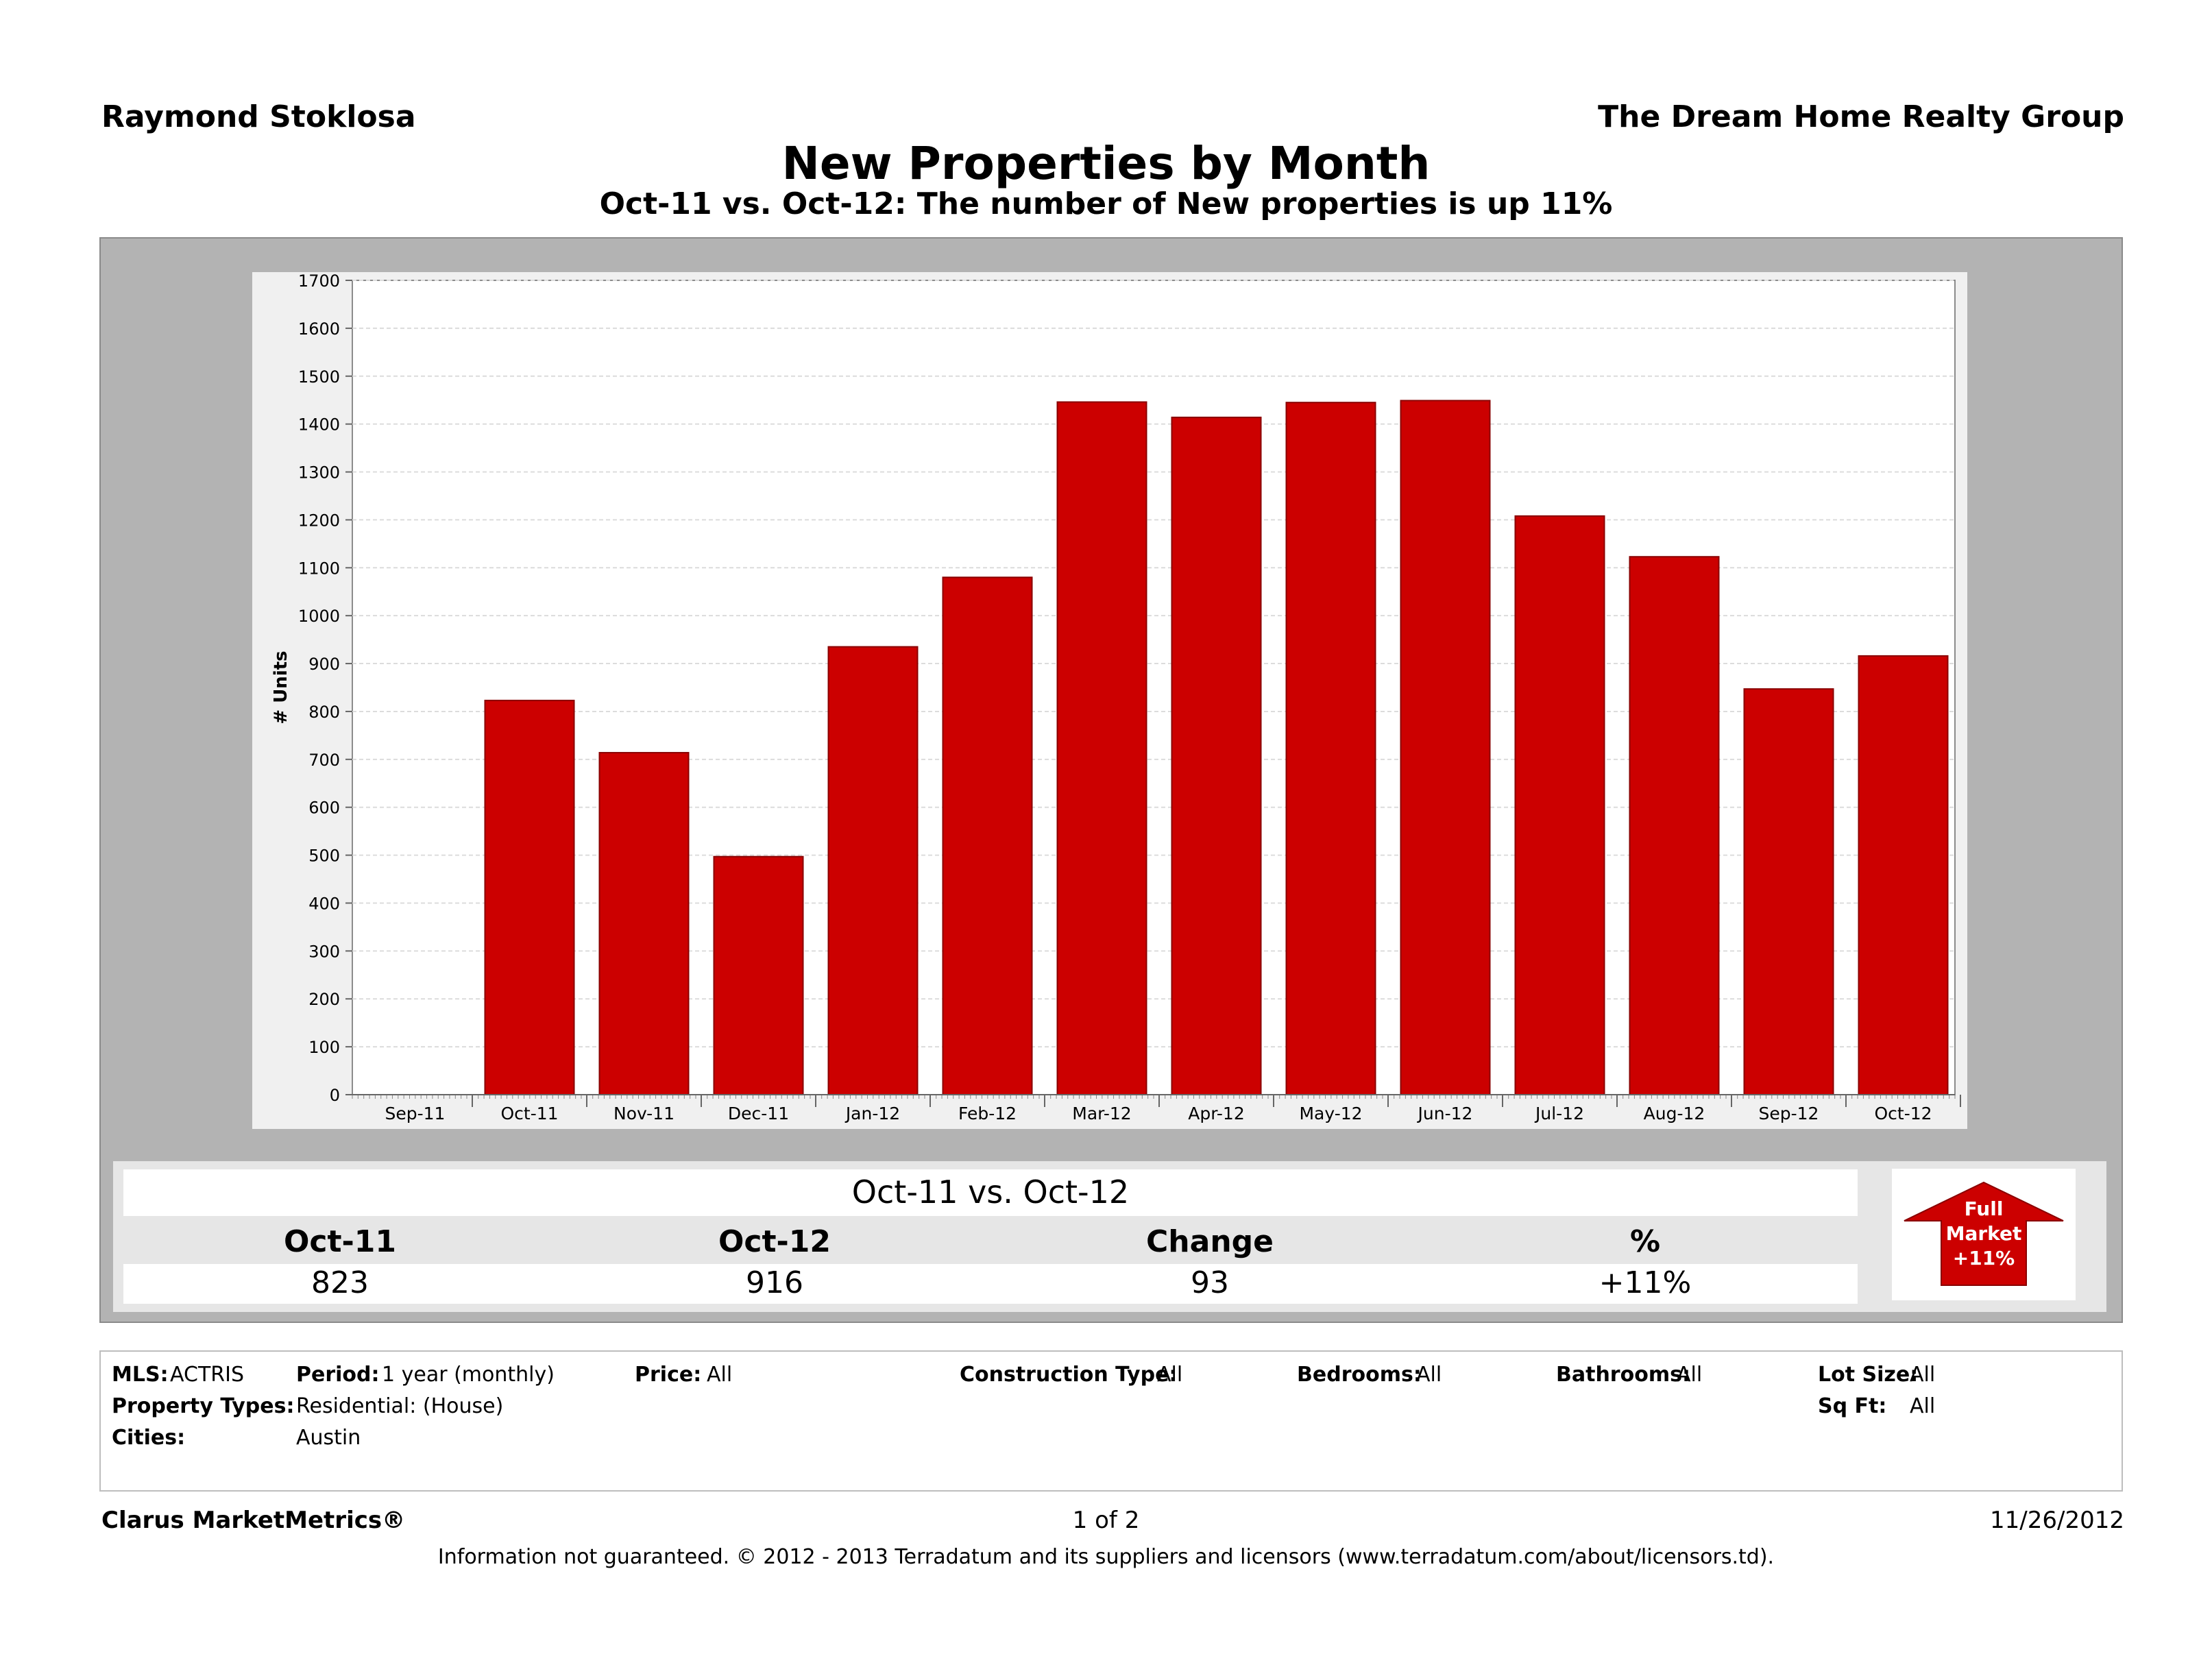  Describe the element at coordinates (1646, 1282) in the screenshot. I see `summary-value-percent: +11%` at that location.